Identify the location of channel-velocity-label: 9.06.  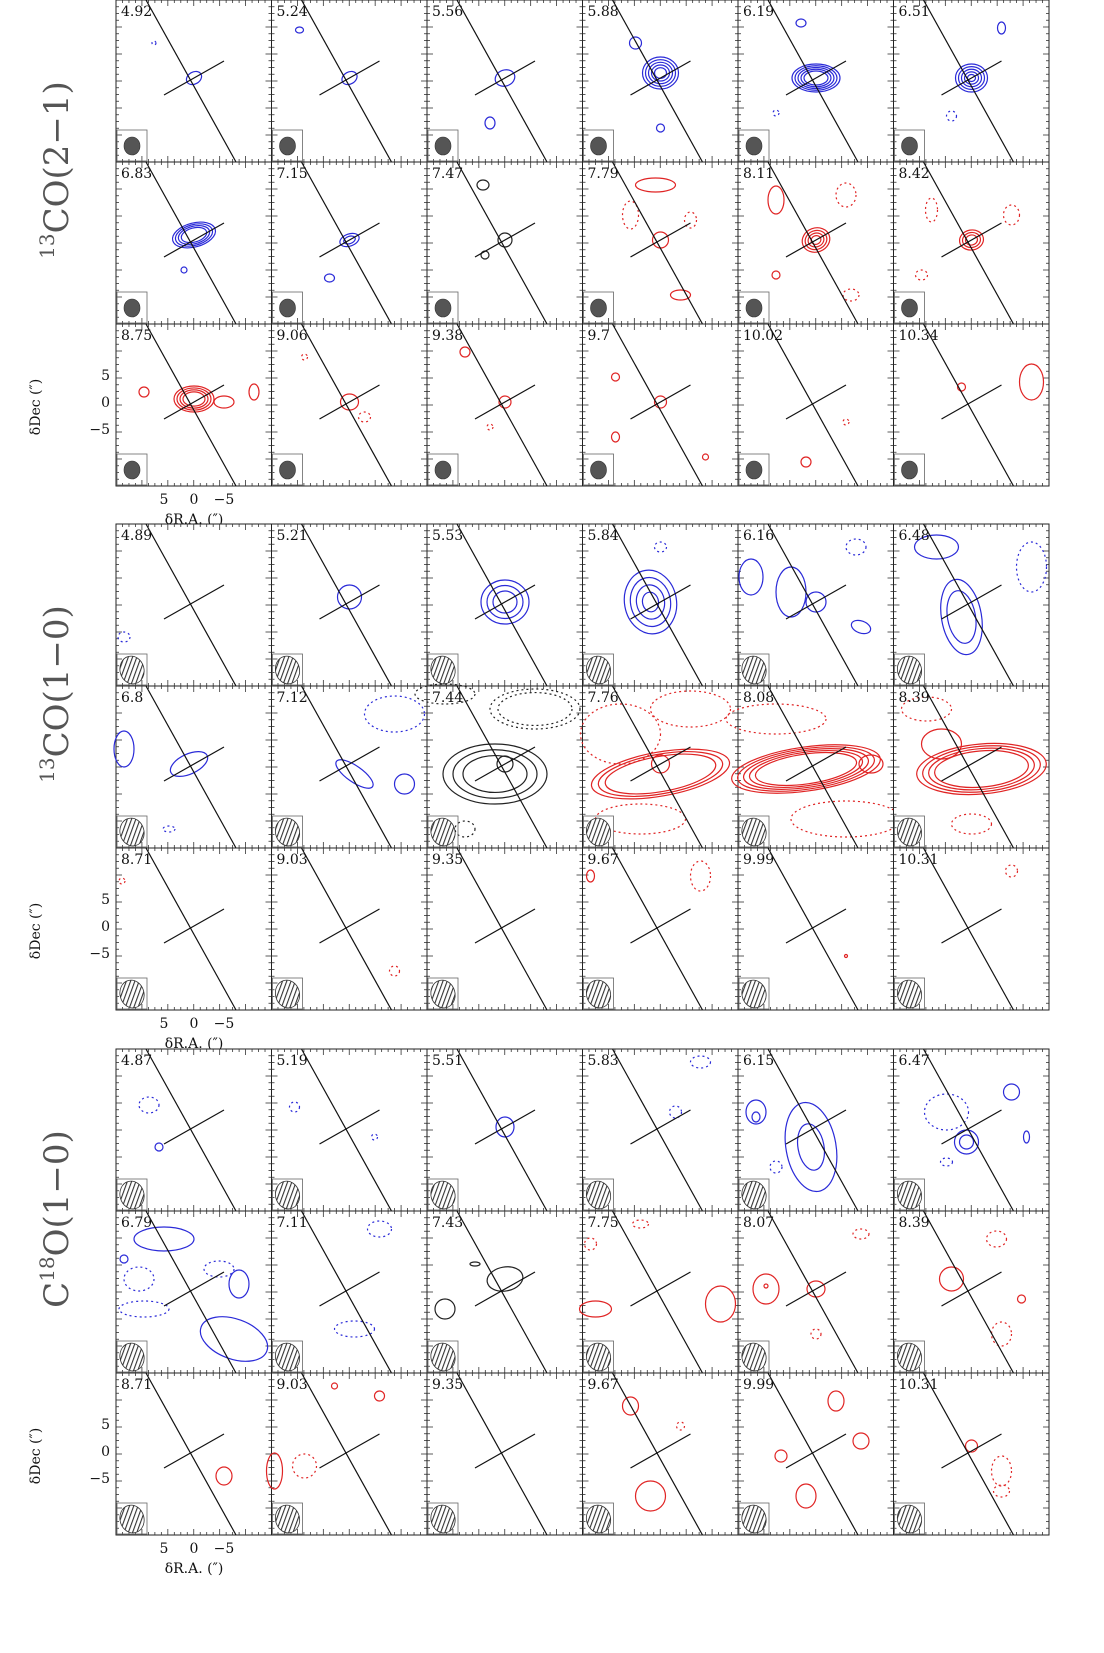
(292, 336).